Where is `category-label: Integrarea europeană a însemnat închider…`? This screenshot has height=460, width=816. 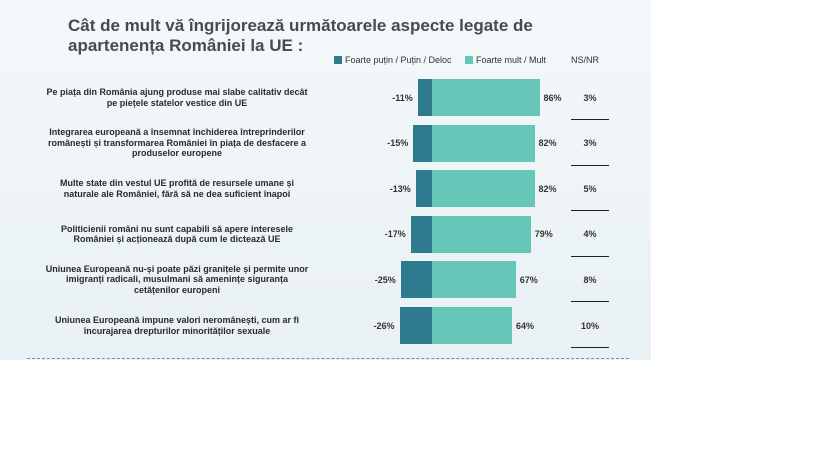 category-label: Integrarea europeană a însemnat închider… is located at coordinates (177, 143).